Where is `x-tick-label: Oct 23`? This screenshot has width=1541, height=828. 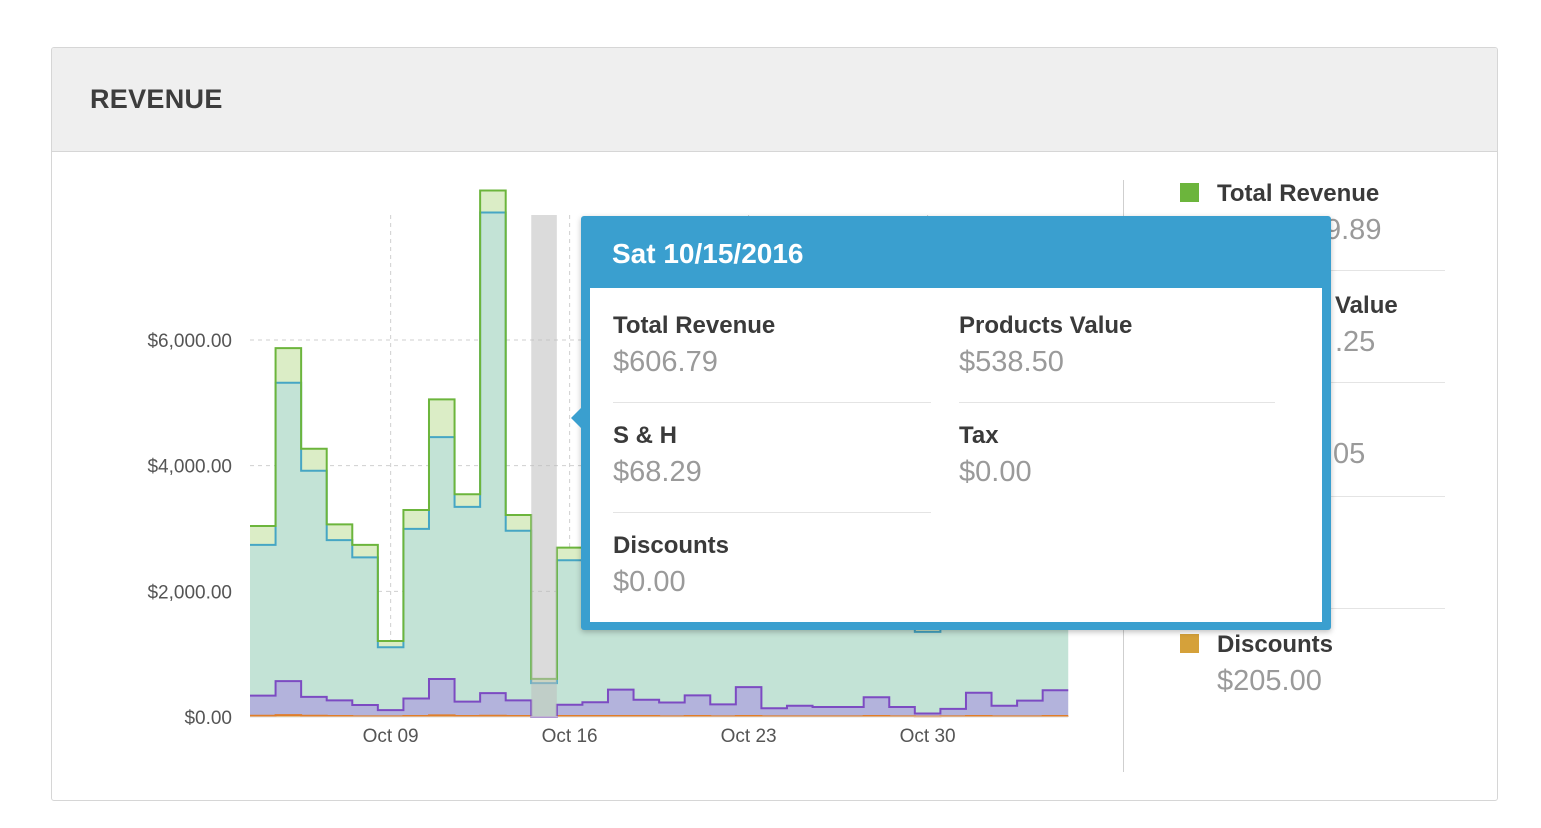
x-tick-label: Oct 23 is located at coordinates (749, 736).